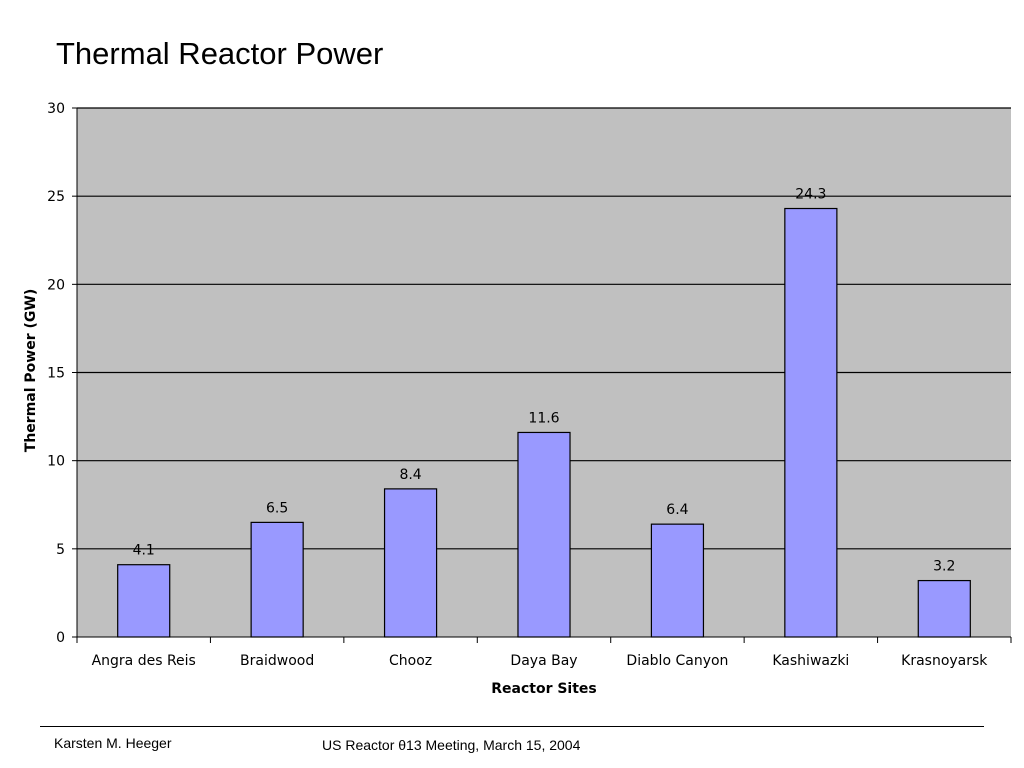 This screenshot has width=1024, height=768. I want to click on data-label: 24.3, so click(810, 195).